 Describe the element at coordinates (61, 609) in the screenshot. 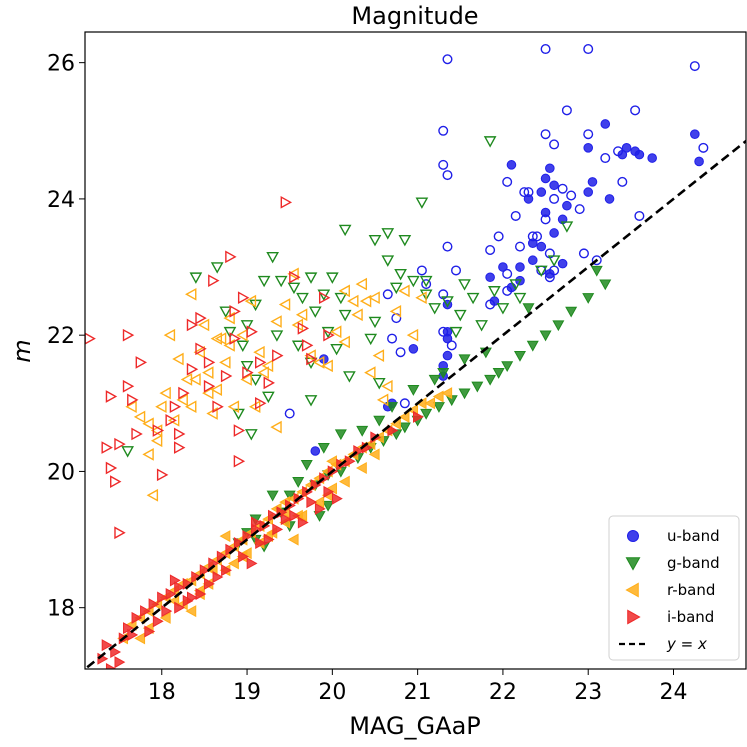

I see `y-tick-label: 18` at that location.